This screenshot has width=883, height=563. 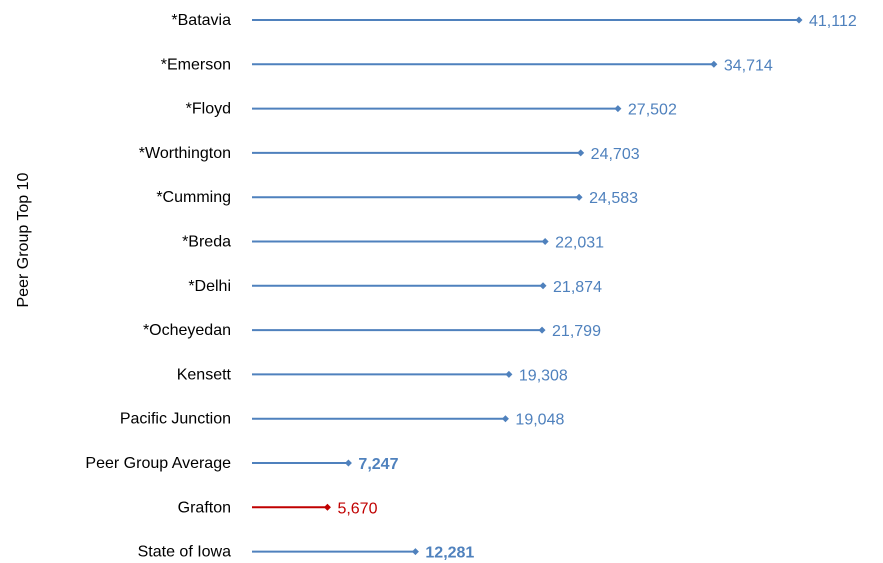 What do you see at coordinates (652, 110) in the screenshot?
I see `data-label: 27,502` at bounding box center [652, 110].